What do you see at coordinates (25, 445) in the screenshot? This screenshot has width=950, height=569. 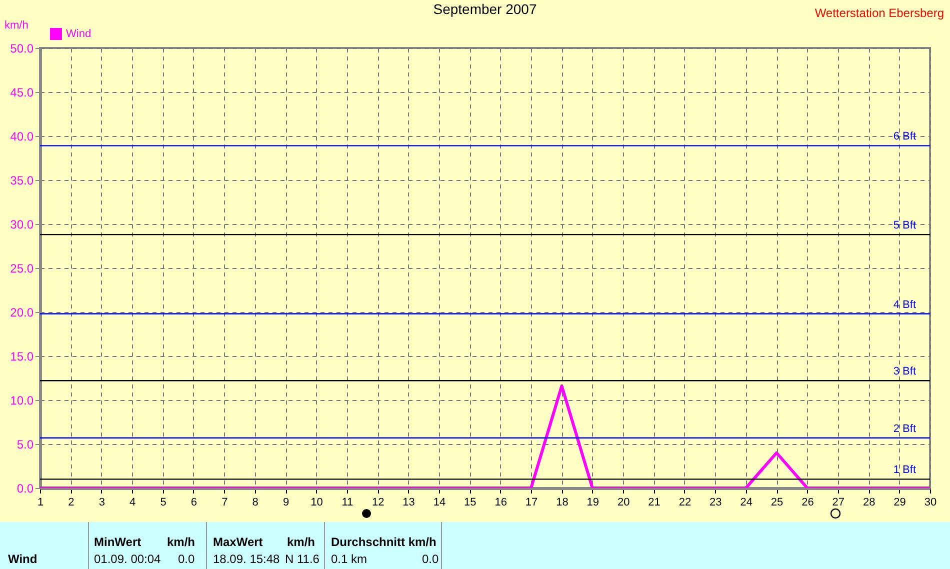 I see `y-tick-label: 5.0` at bounding box center [25, 445].